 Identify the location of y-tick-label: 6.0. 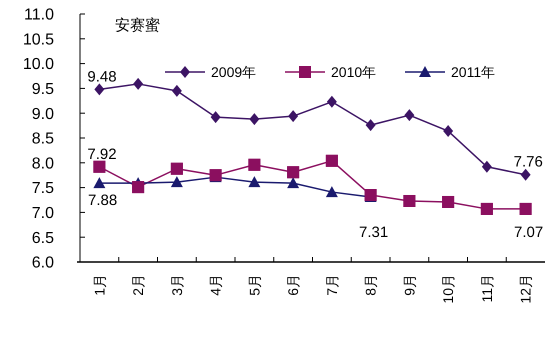
(43, 263).